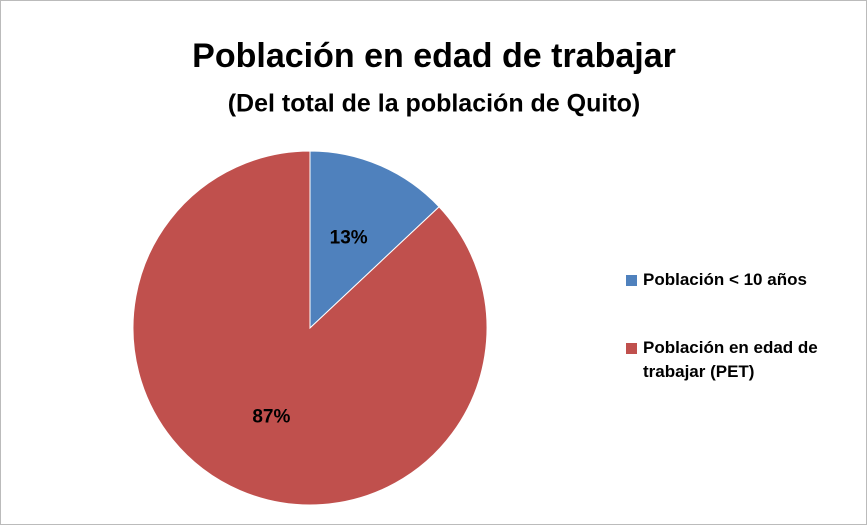 This screenshot has width=868, height=526. I want to click on data-label: 87%, so click(271, 416).